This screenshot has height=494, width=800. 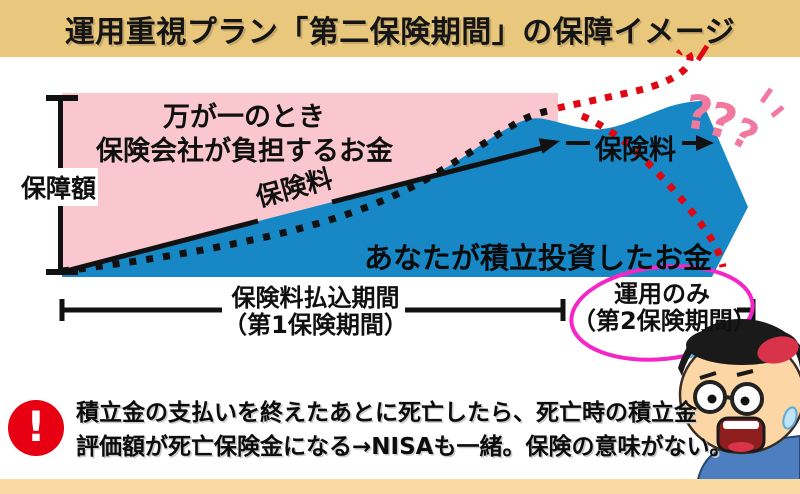 I want to click on period2-label: 運用のみ （第2保険期間）, so click(x=664, y=307).